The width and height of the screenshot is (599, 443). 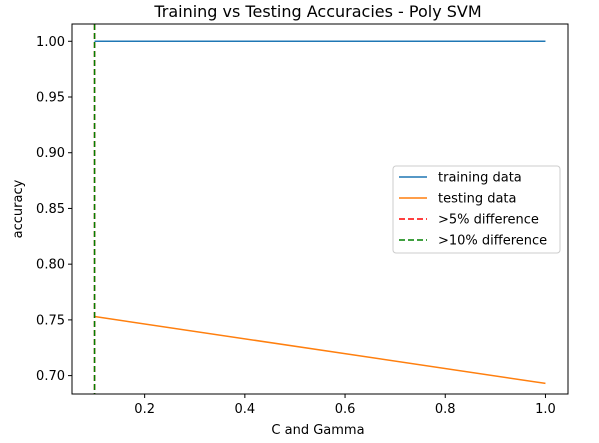 What do you see at coordinates (545, 409) in the screenshot?
I see `x-tick-label: 1.0` at bounding box center [545, 409].